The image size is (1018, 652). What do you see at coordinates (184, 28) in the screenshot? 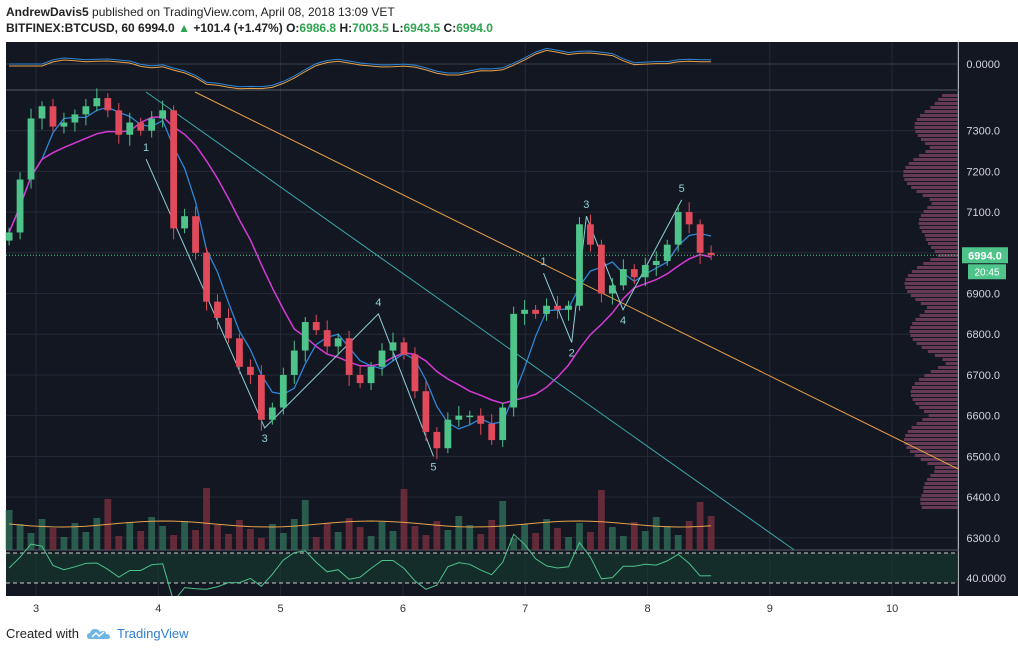
I see `up-arrow-icon: ▲` at bounding box center [184, 28].